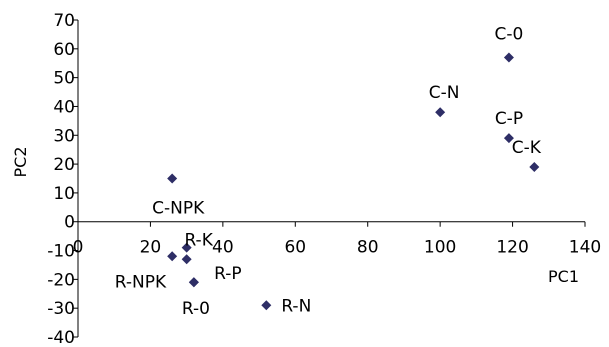  What do you see at coordinates (64, 21) in the screenshot?
I see `y-tick-label: 70` at bounding box center [64, 21].